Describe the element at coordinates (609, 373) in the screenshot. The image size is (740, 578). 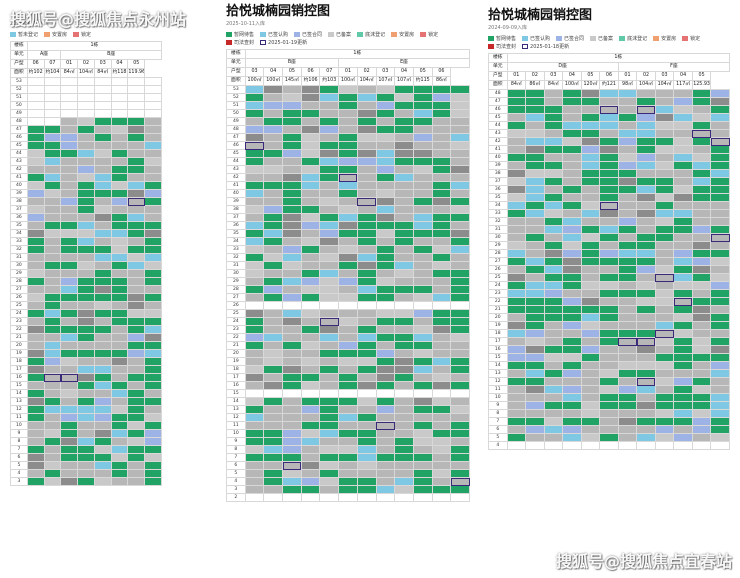
I see `floor-row: 13` at that location.